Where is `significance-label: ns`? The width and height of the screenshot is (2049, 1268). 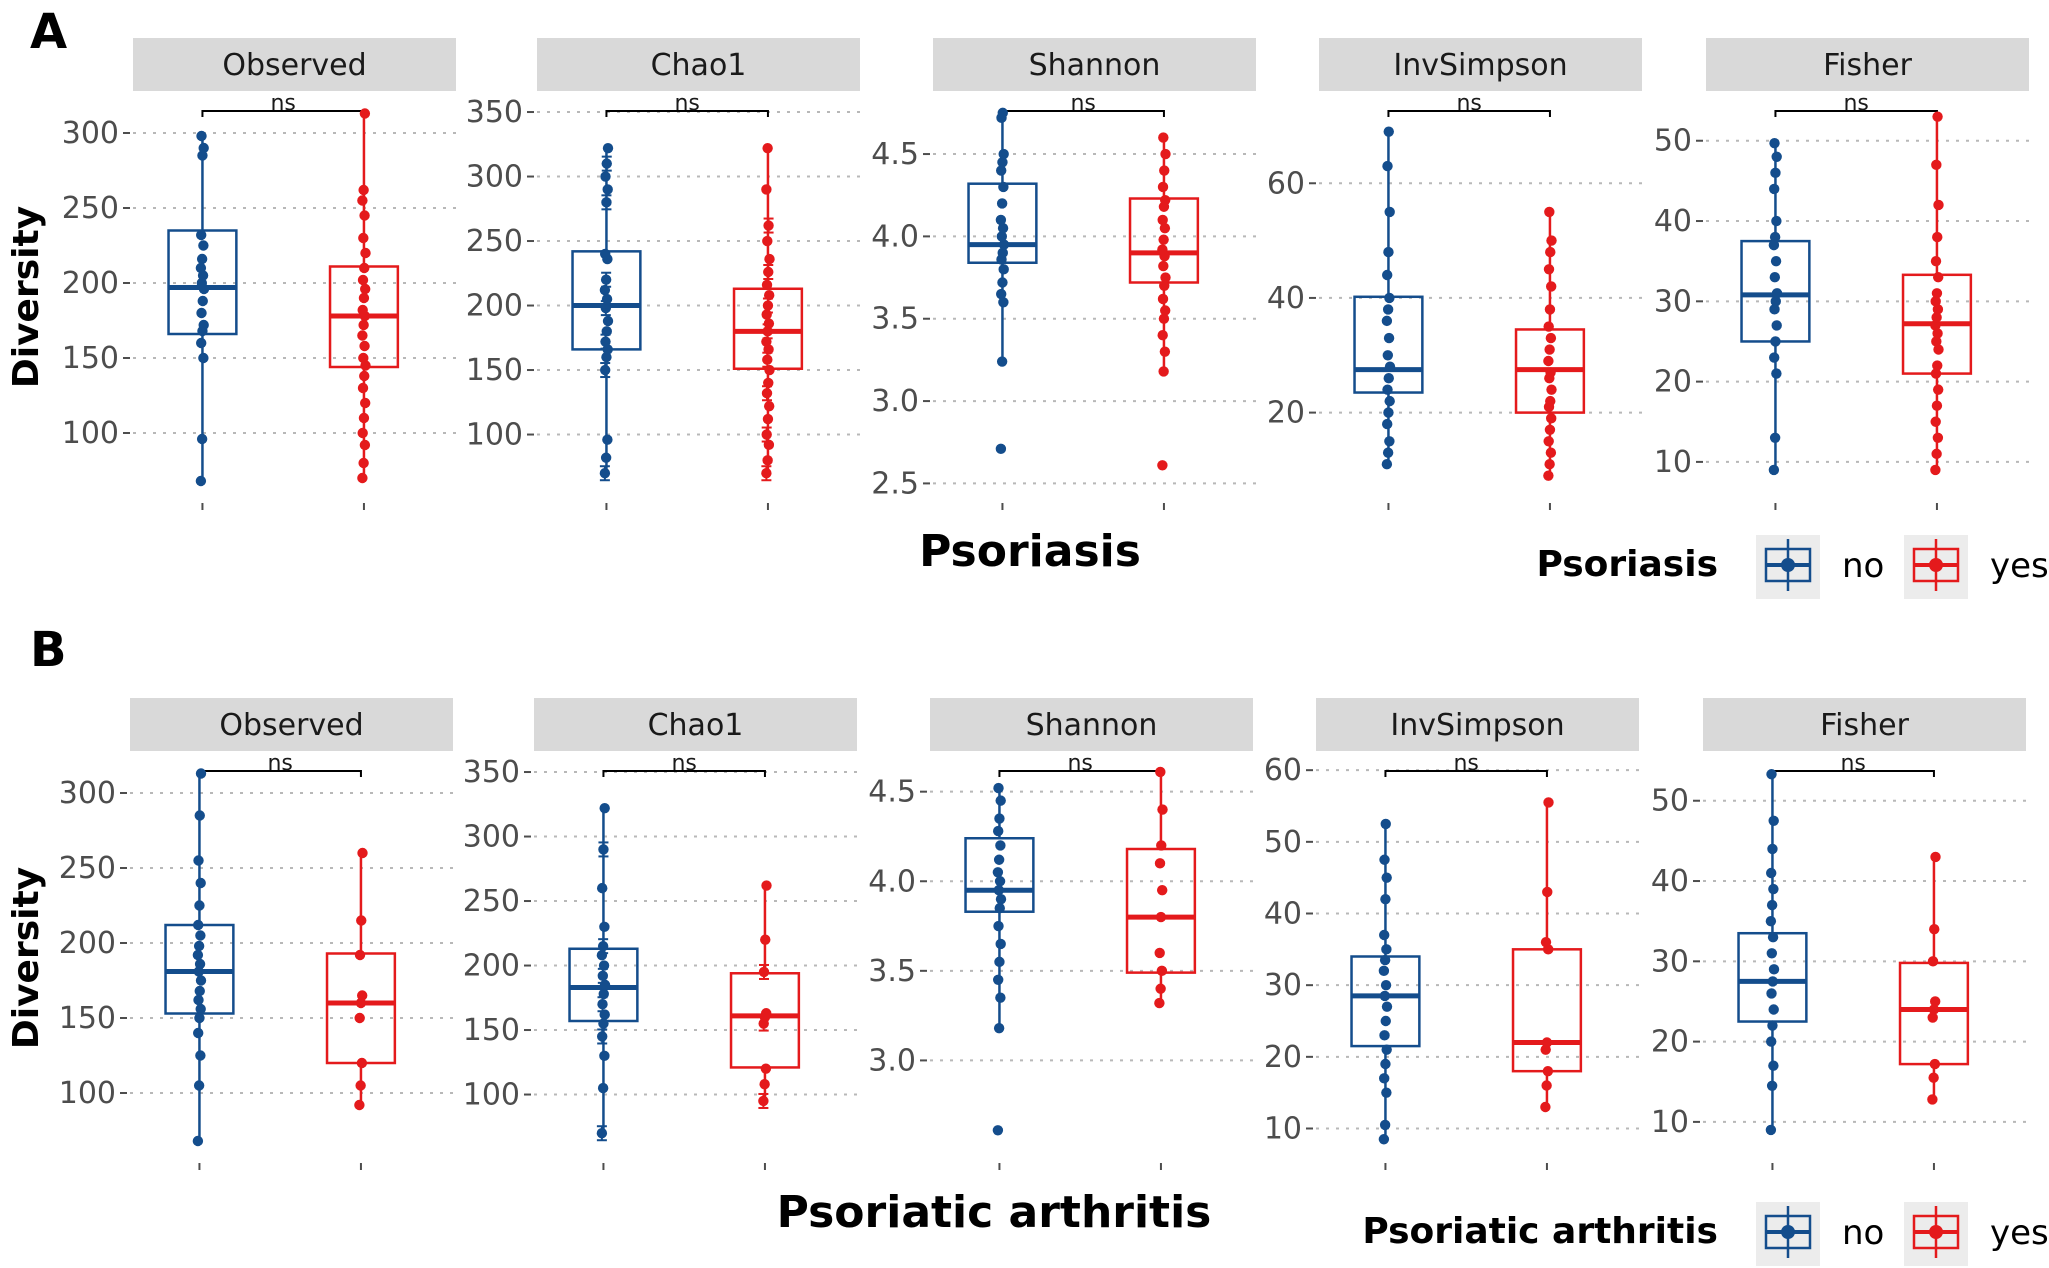 significance-label: ns is located at coordinates (686, 103).